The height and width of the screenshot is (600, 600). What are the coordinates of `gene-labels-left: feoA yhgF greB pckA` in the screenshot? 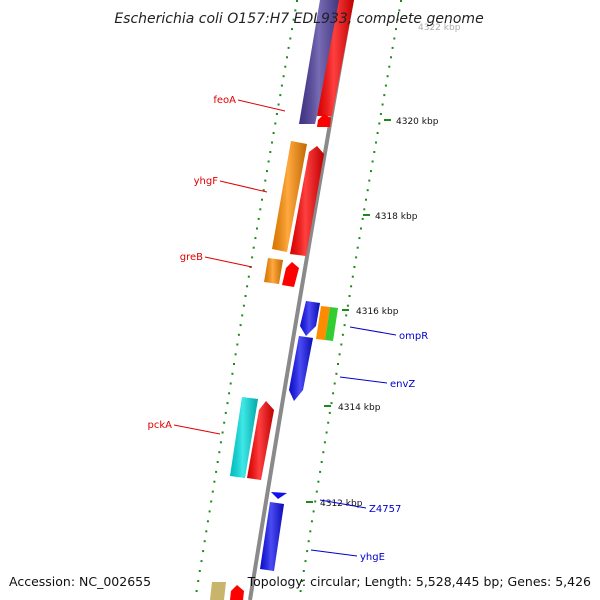 It's located at (217, 265).